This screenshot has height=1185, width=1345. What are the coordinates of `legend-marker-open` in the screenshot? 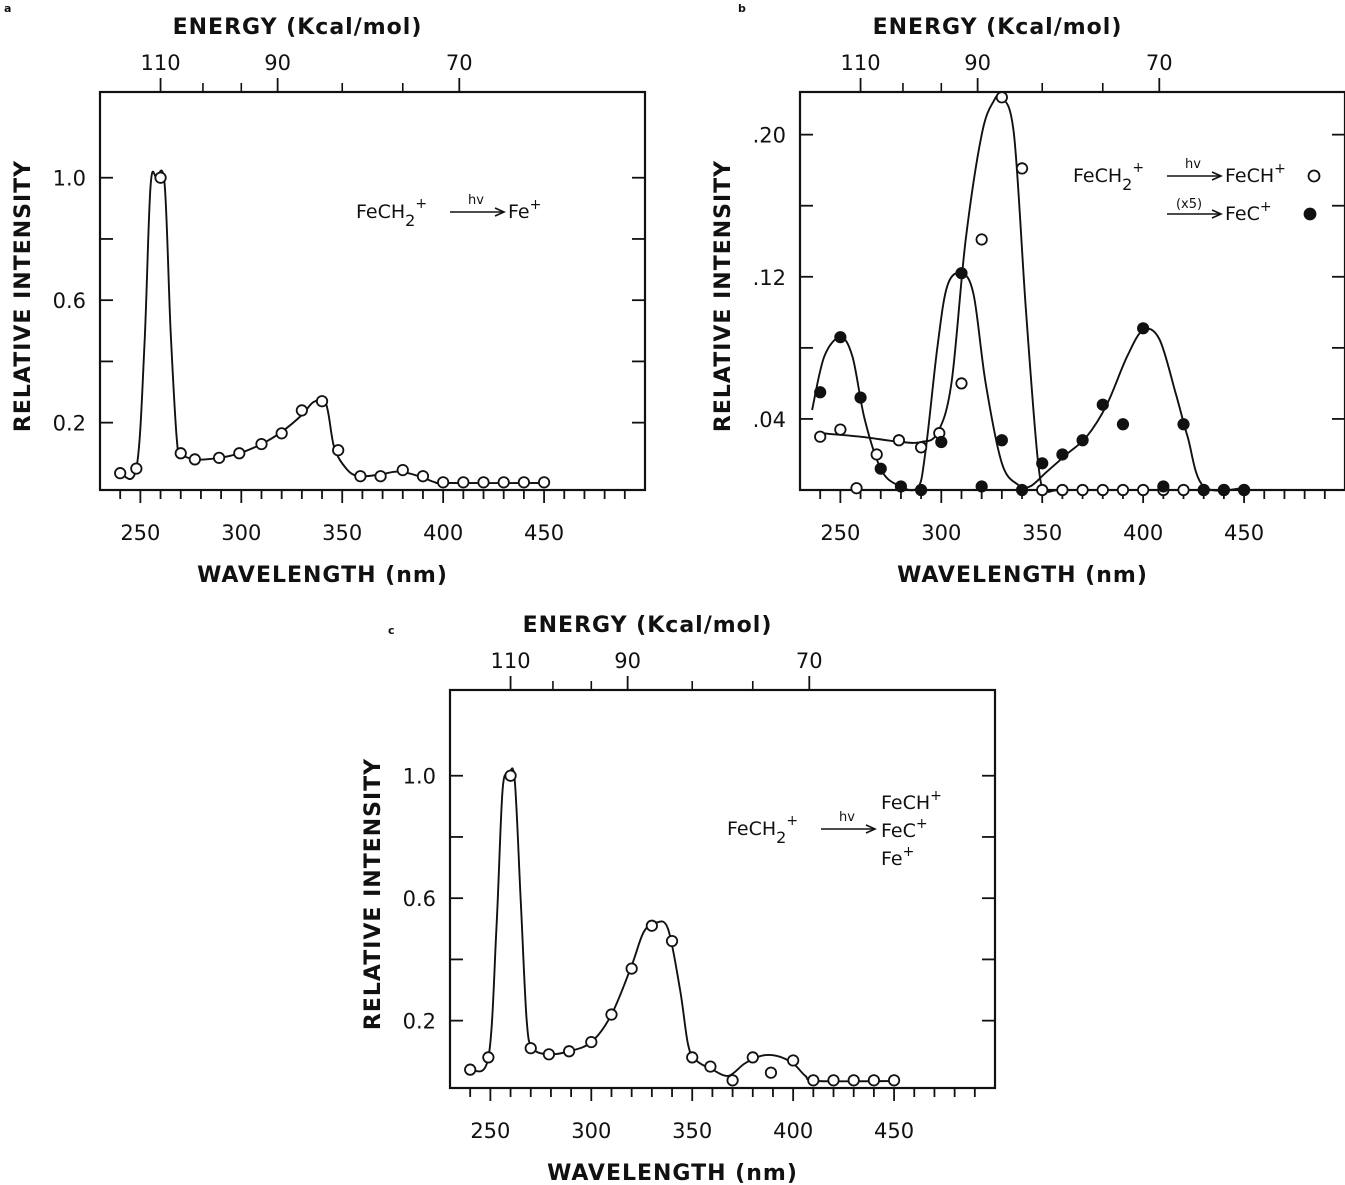 It's located at (1314, 176).